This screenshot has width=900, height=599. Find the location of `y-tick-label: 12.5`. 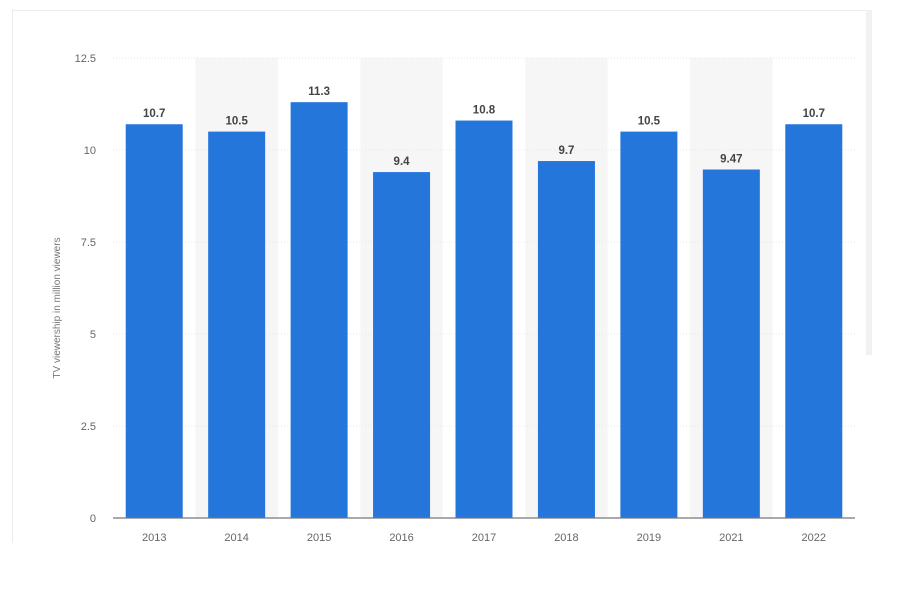

y-tick-label: 12.5 is located at coordinates (85, 59).